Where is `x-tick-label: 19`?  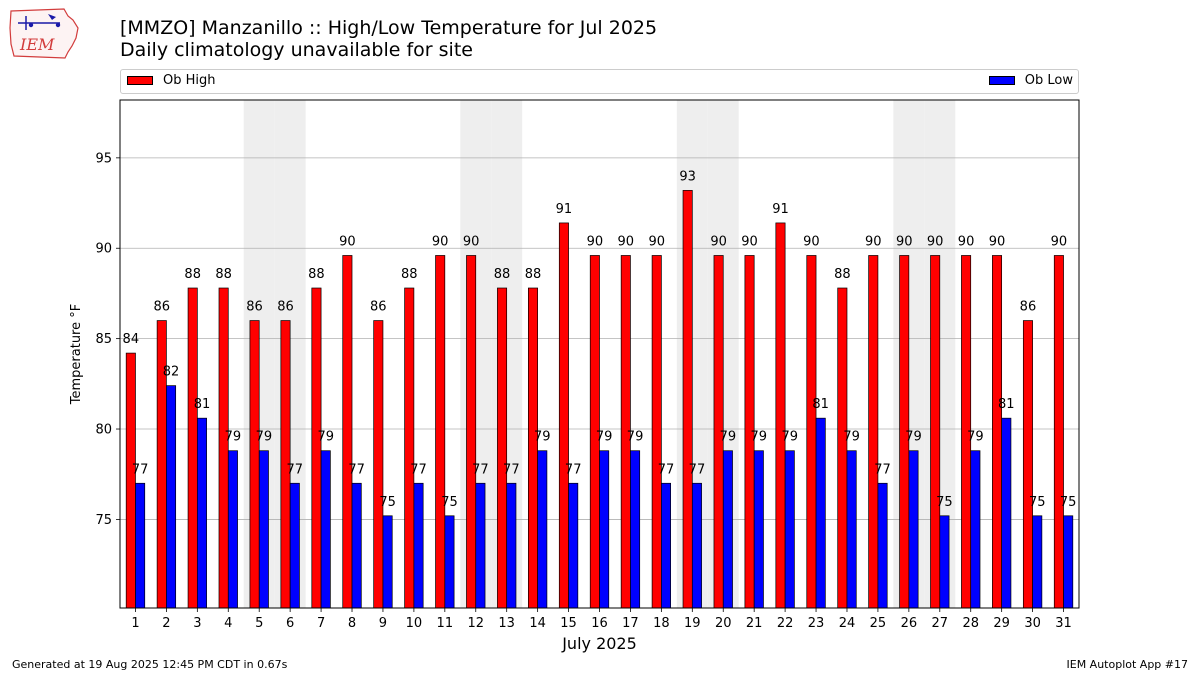
x-tick-label: 19 is located at coordinates (692, 623).